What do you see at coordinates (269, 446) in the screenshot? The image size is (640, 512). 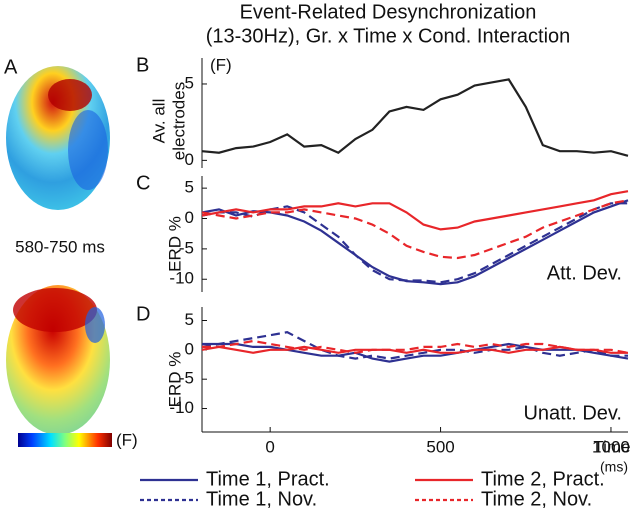 I see `x-tick-label: 0` at bounding box center [269, 446].